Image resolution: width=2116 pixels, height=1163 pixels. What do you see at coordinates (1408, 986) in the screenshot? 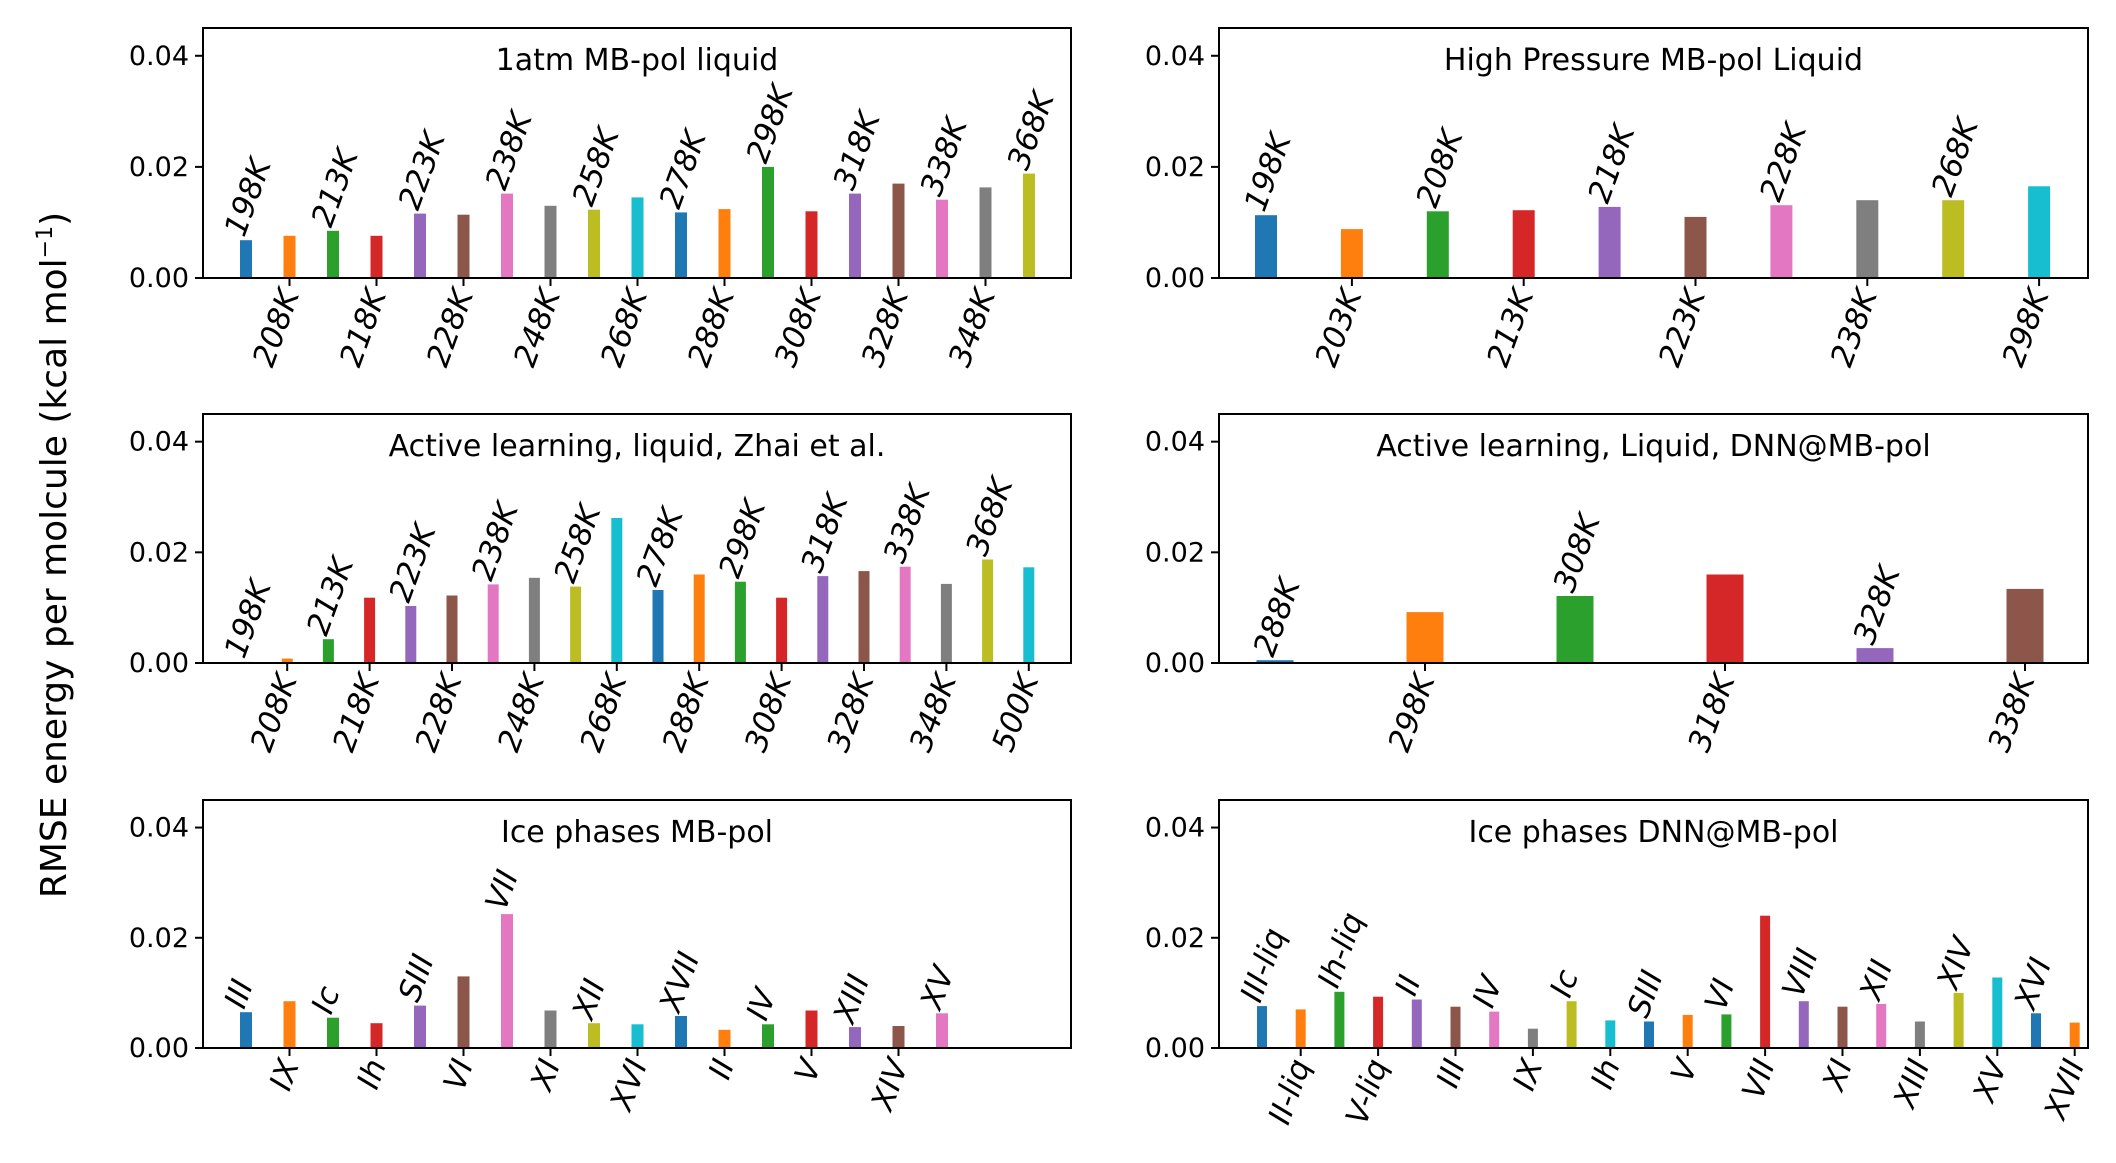
I see `bar-label-II: II` at bounding box center [1408, 986].